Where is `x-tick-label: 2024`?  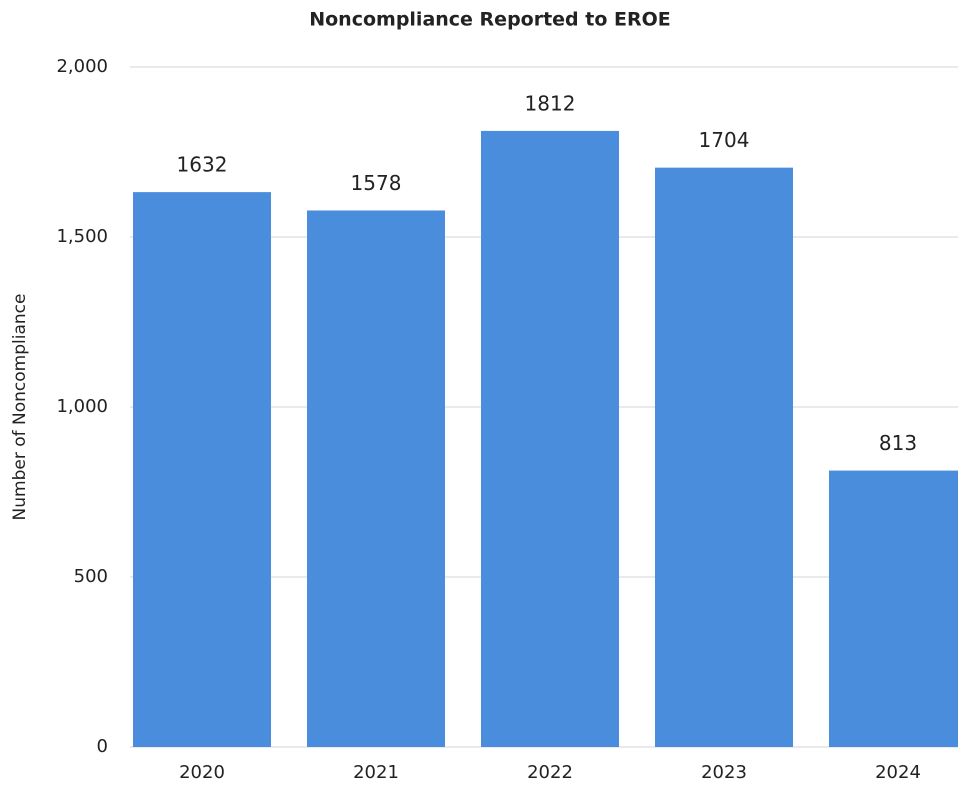
x-tick-label: 2024 is located at coordinates (898, 772).